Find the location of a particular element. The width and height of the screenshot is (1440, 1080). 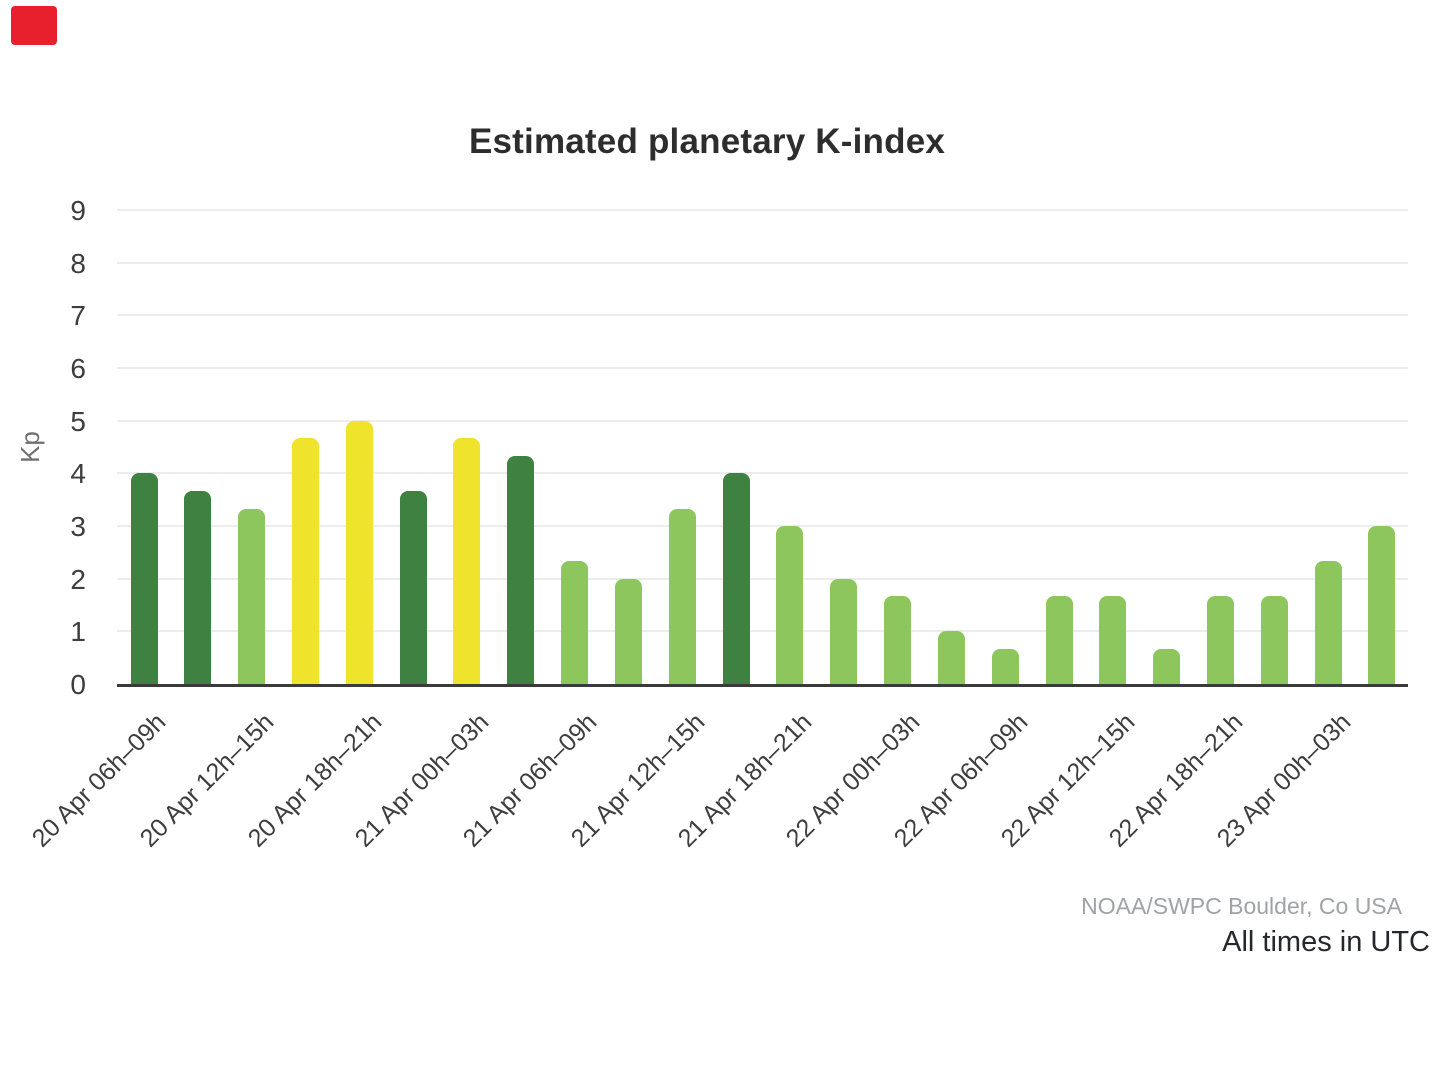

y-tick-label: 2 is located at coordinates (78, 579).